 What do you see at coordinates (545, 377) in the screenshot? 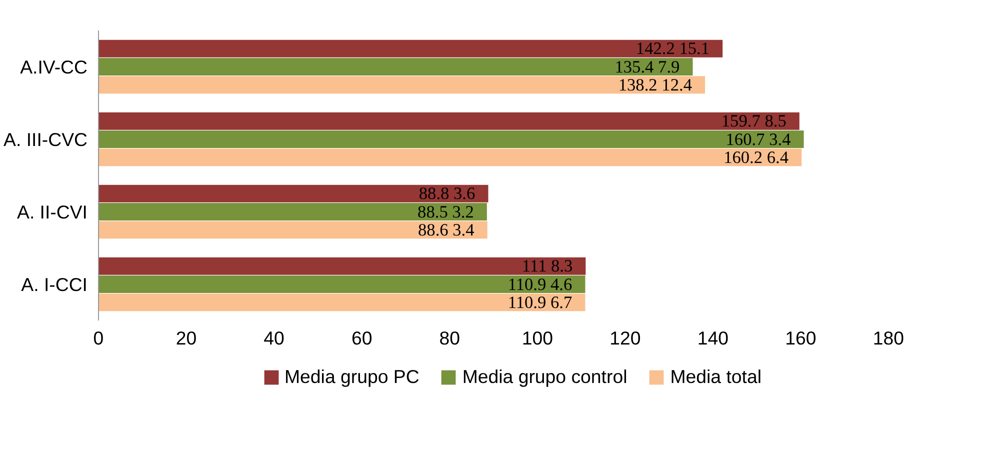
I see `legend-label: Media grupo control` at bounding box center [545, 377].